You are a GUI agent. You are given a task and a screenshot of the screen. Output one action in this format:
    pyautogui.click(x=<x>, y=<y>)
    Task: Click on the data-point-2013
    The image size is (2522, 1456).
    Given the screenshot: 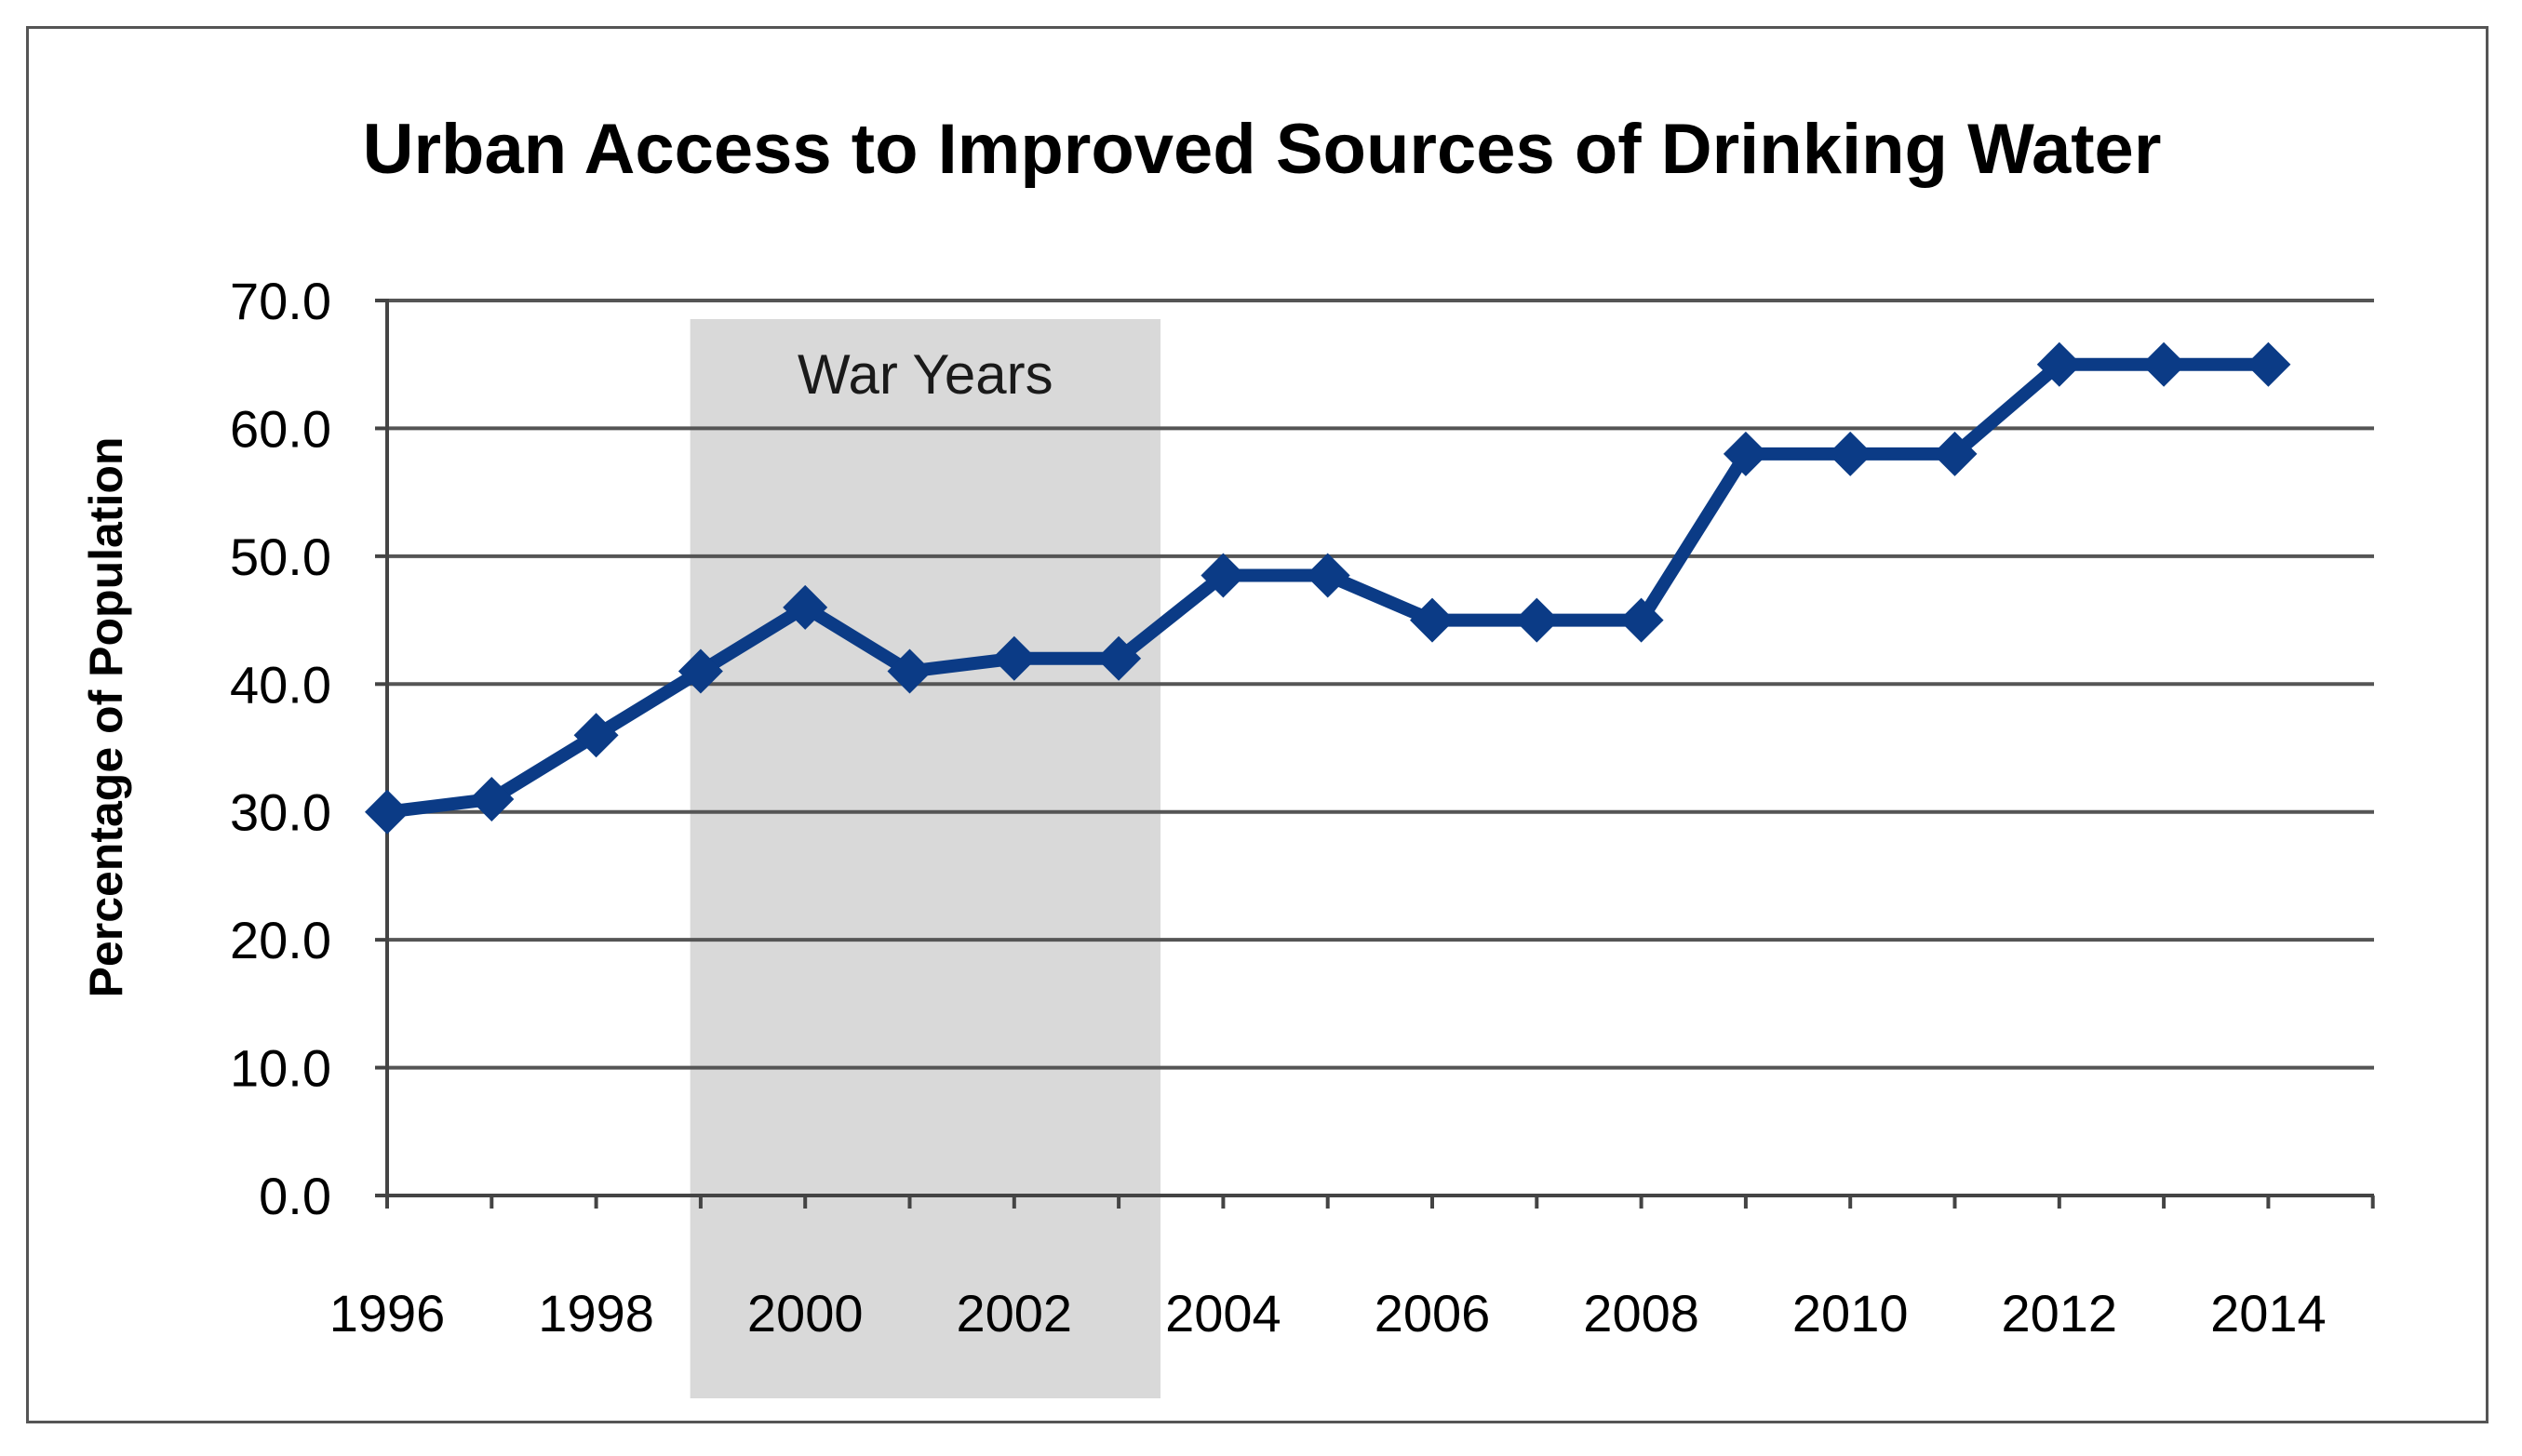 What is the action you would take?
    pyautogui.click(x=2164, y=364)
    